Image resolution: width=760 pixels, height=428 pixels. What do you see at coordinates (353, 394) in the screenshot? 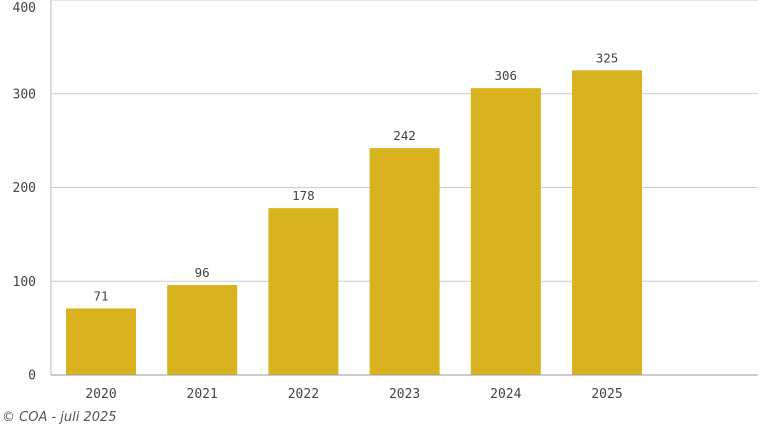
I see `x-axis-ticks: 2020 2021 2022 2023 2024 2025` at bounding box center [353, 394].